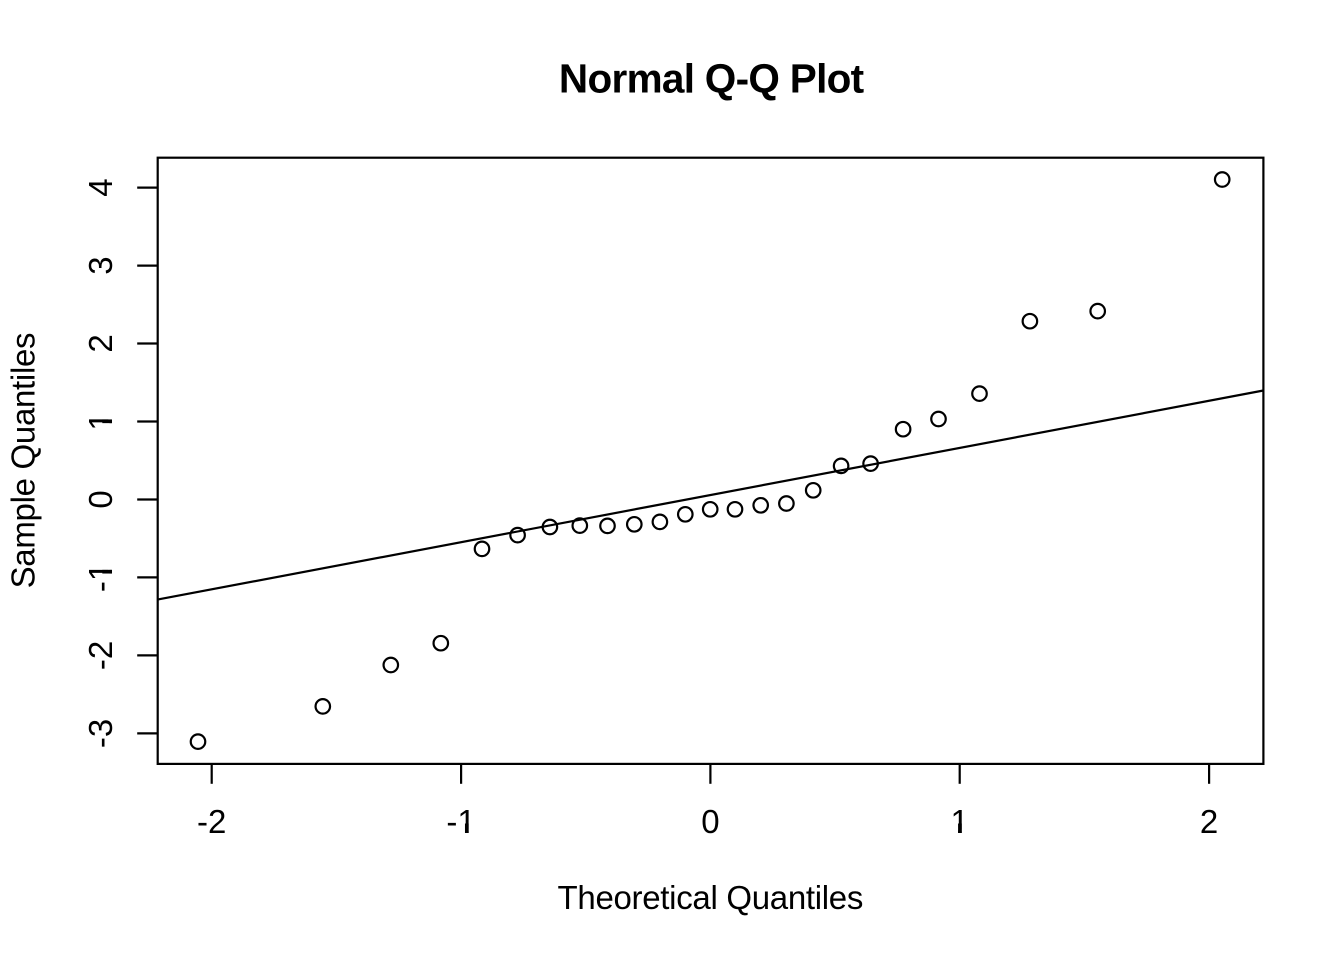 This screenshot has height=960, width=1344. What do you see at coordinates (23, 461) in the screenshot?
I see `svg-text: Sample Quantiles` at bounding box center [23, 461].